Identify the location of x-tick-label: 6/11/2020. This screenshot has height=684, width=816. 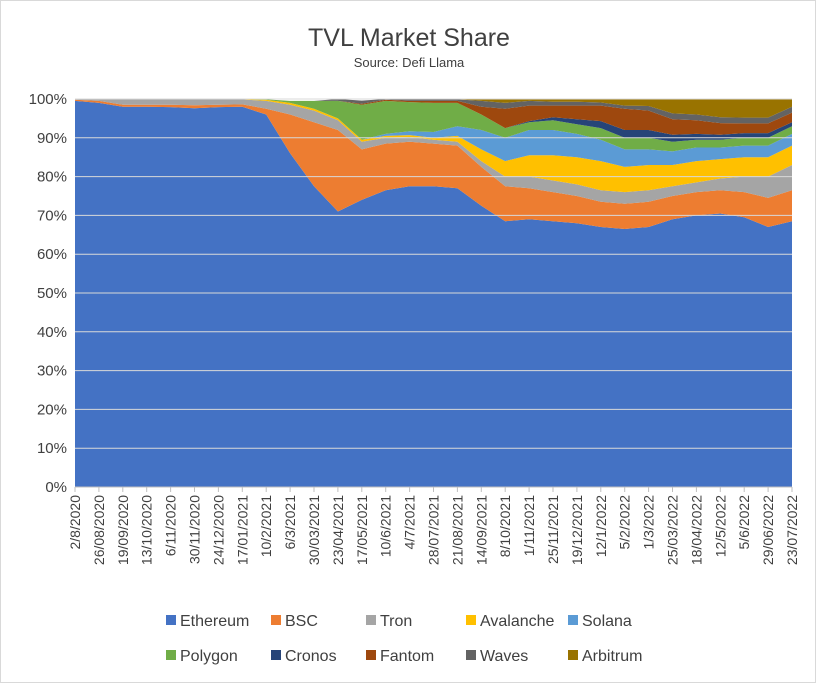
(171, 525).